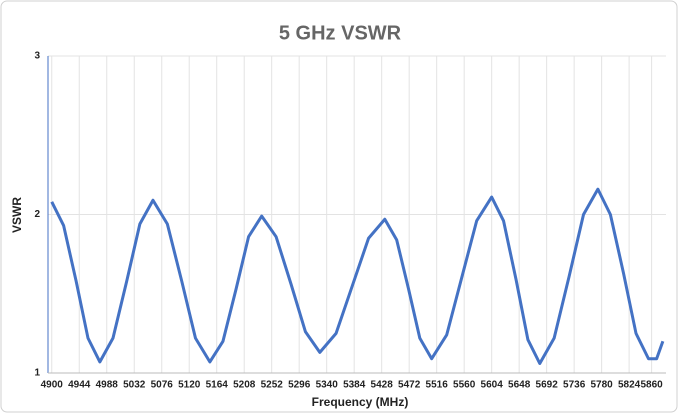 The width and height of the screenshot is (678, 413). What do you see at coordinates (107, 385) in the screenshot?
I see `x-tick-label: 4988` at bounding box center [107, 385].